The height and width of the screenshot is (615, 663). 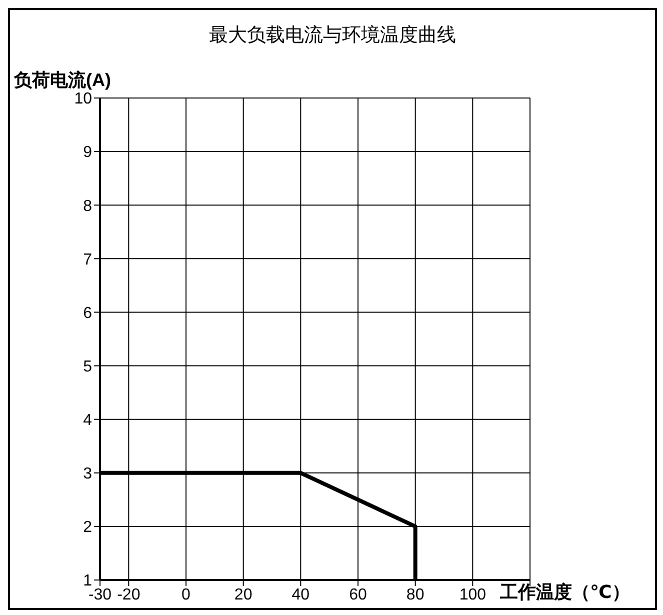 I want to click on y-axis-title: 负荷电流(A), so click(x=62, y=80).